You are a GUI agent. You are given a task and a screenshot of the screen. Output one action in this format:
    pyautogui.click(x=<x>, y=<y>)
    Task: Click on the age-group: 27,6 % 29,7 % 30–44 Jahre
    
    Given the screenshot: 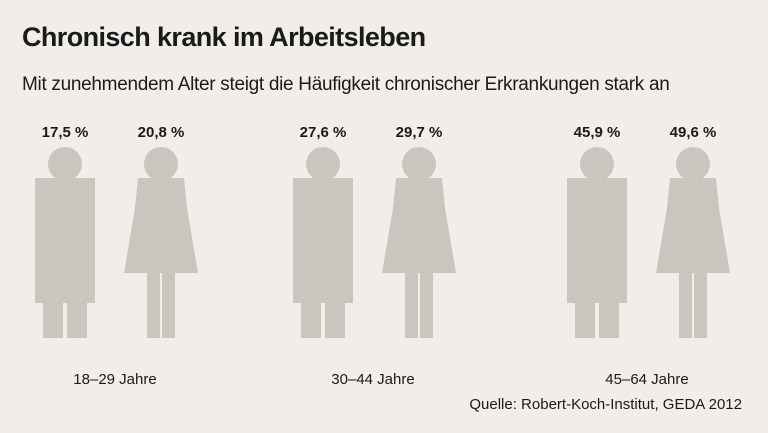 What is the action you would take?
    pyautogui.click(x=374, y=256)
    